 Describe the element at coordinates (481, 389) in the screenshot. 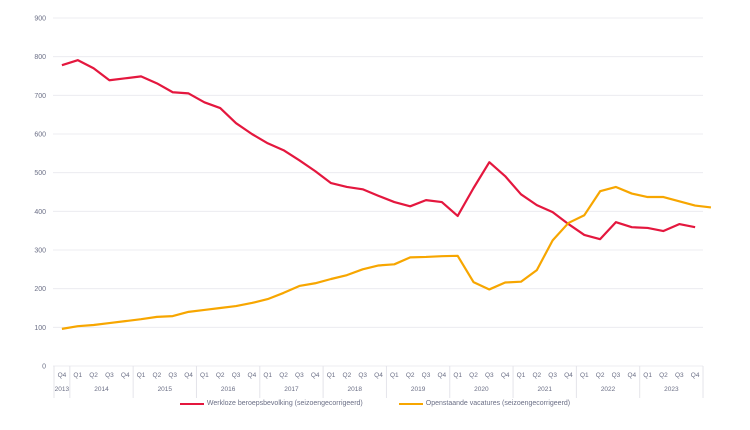

I see `x-tick-label-year: 2020` at that location.